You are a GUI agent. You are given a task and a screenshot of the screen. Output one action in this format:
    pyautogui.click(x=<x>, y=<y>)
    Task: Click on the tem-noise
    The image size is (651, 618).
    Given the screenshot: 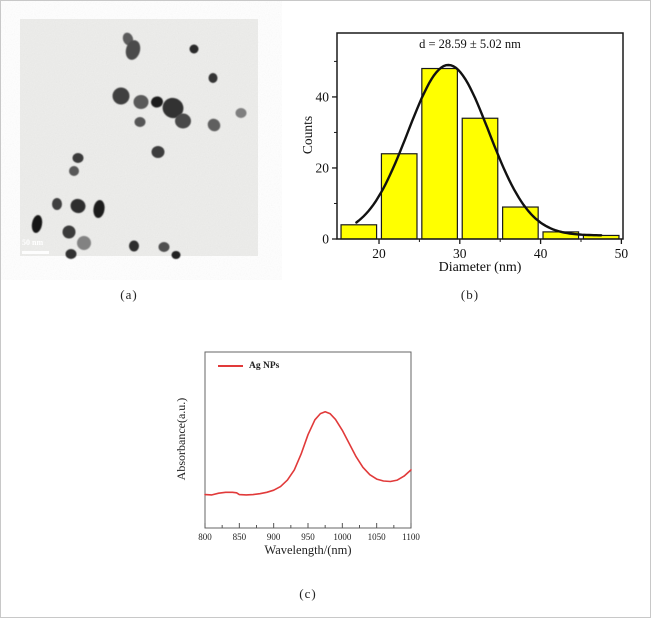 What is the action you would take?
    pyautogui.click(x=139, y=137)
    